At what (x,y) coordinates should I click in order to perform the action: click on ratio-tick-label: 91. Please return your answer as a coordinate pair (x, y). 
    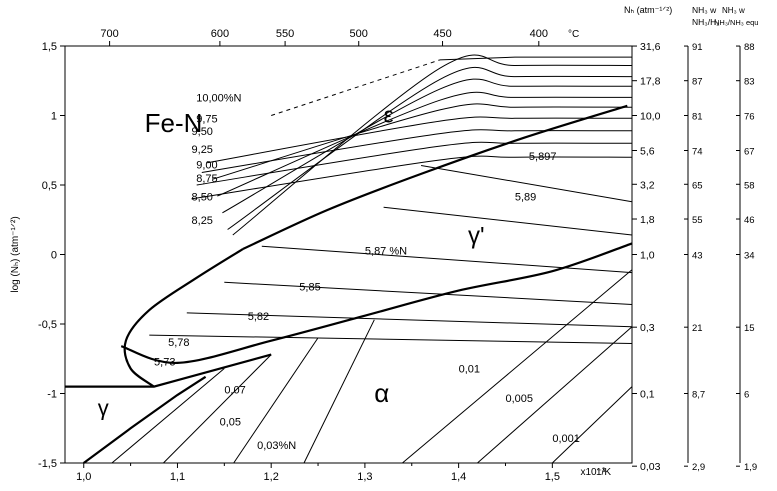
    Looking at the image, I should click on (697, 47).